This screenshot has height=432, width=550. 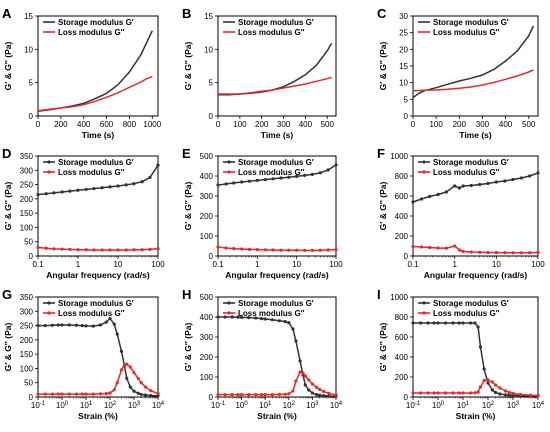 I want to click on x-tick-label: 0, so click(x=413, y=124).